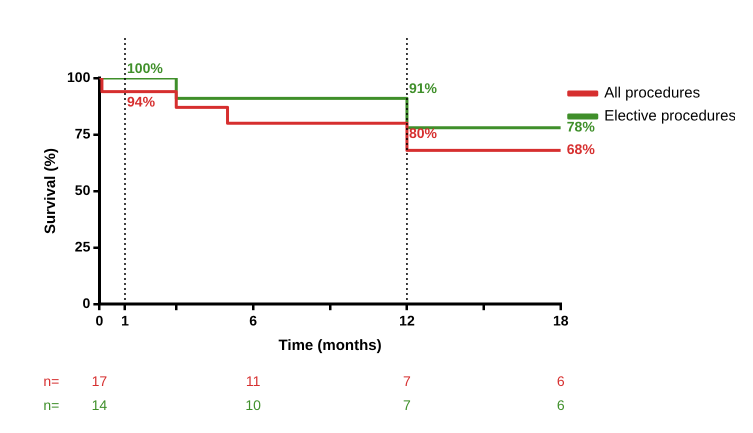 Image resolution: width=753 pixels, height=433 pixels. I want to click on y-tick-label: 100, so click(79, 76).